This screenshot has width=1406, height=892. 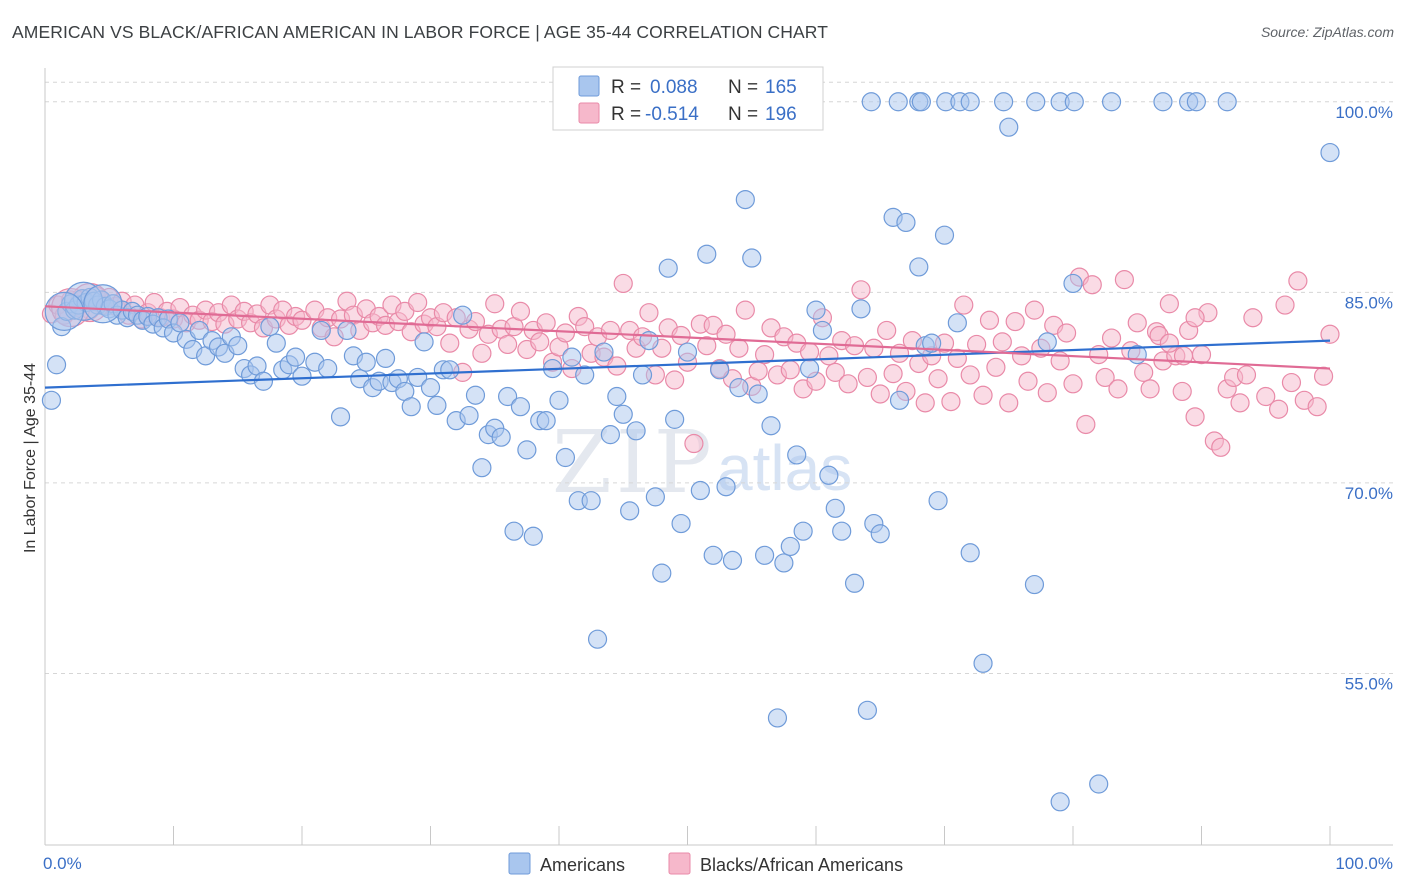 I want to click on y-axis-title: In Labor Force | Age 35-44, so click(x=30, y=458).